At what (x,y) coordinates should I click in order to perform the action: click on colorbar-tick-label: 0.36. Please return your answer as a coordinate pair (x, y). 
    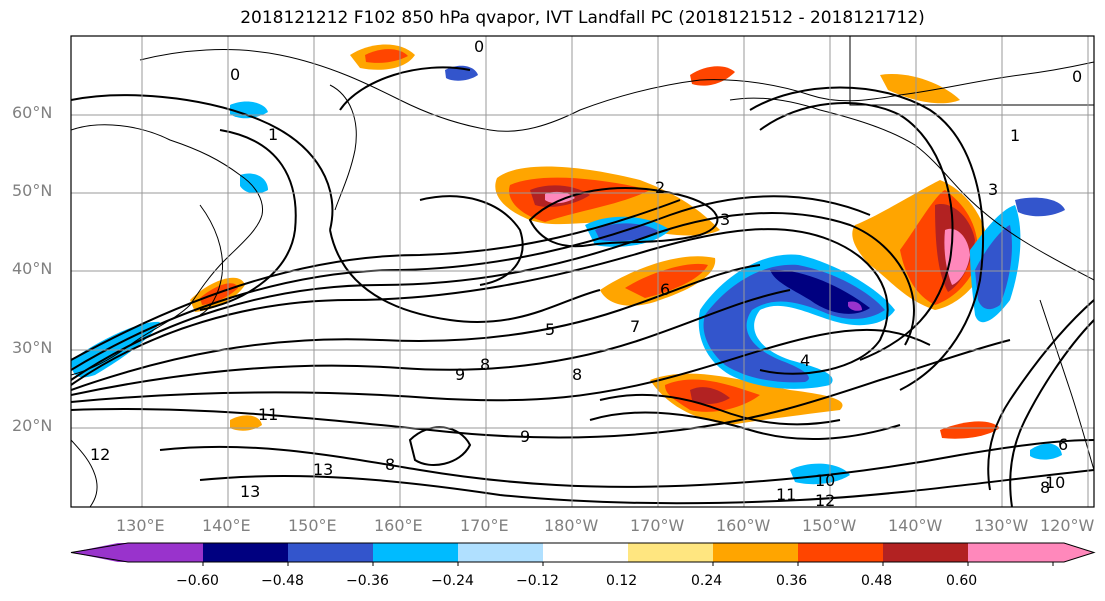
    Looking at the image, I should click on (792, 581).